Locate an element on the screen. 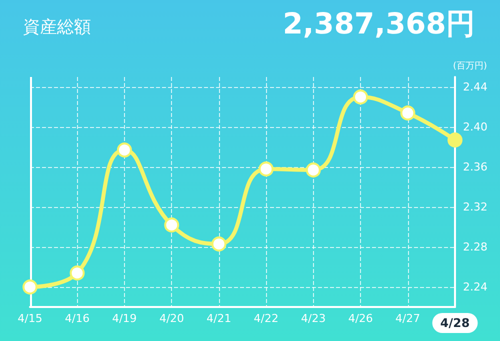  y-axis-title: (百万円) is located at coordinates (470, 67).